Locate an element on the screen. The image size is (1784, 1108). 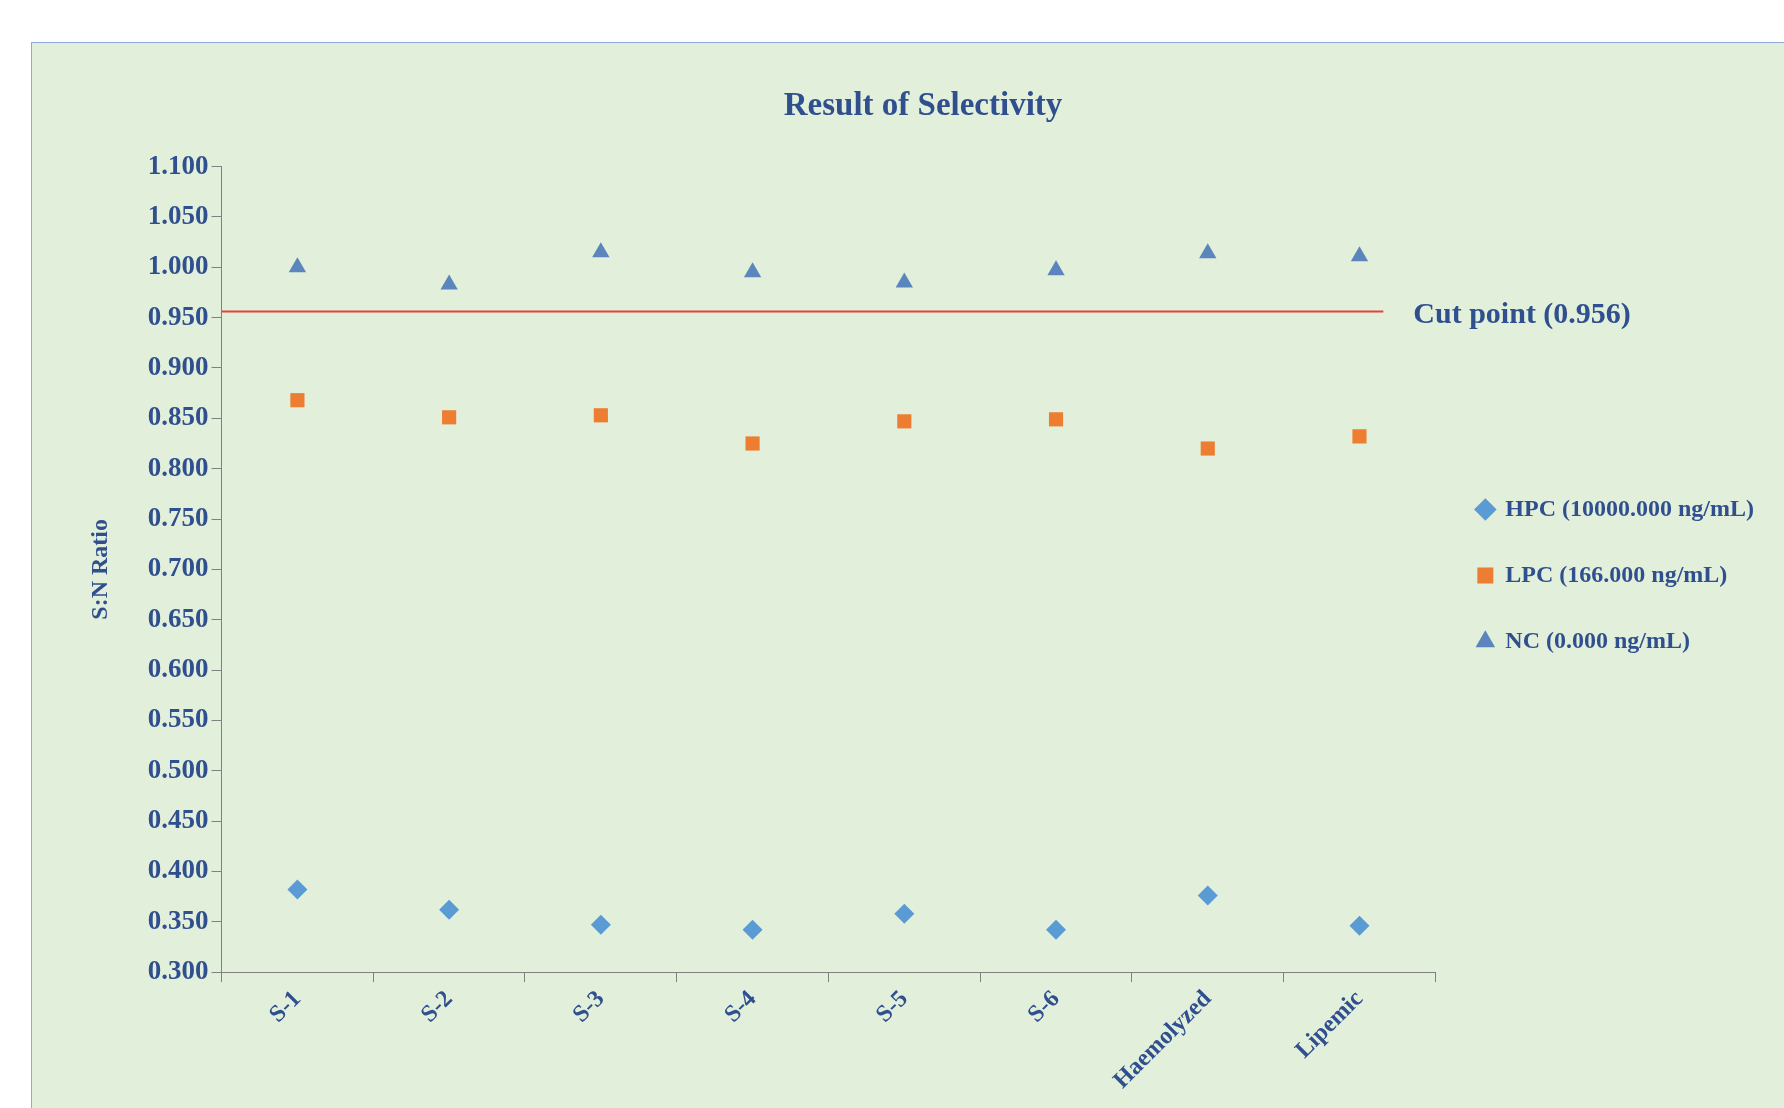
x-tick-label: S-5 is located at coordinates (891, 1005).